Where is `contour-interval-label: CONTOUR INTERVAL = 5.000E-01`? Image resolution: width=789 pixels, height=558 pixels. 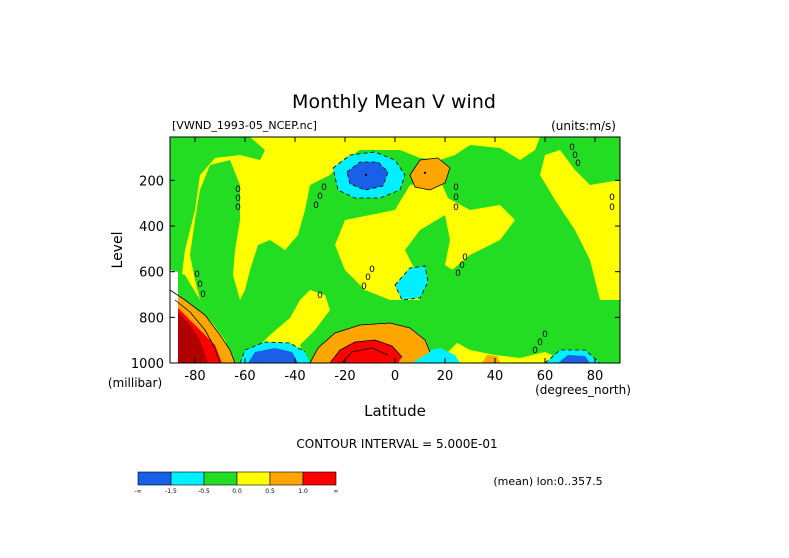
contour-interval-label: CONTOUR INTERVAL = 5.000E-01 is located at coordinates (396, 444).